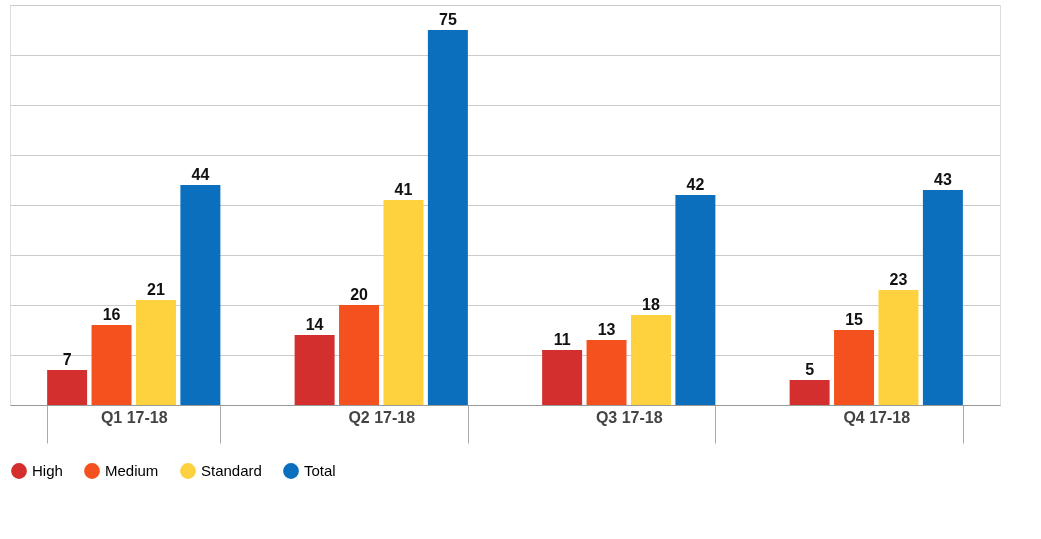  I want to click on data-label: 43, so click(942, 179).